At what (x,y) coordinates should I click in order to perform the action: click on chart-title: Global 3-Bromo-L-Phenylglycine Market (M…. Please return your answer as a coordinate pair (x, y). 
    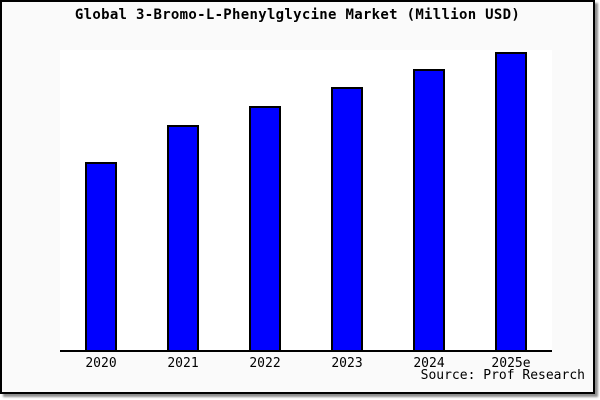
    Looking at the image, I should click on (297, 15).